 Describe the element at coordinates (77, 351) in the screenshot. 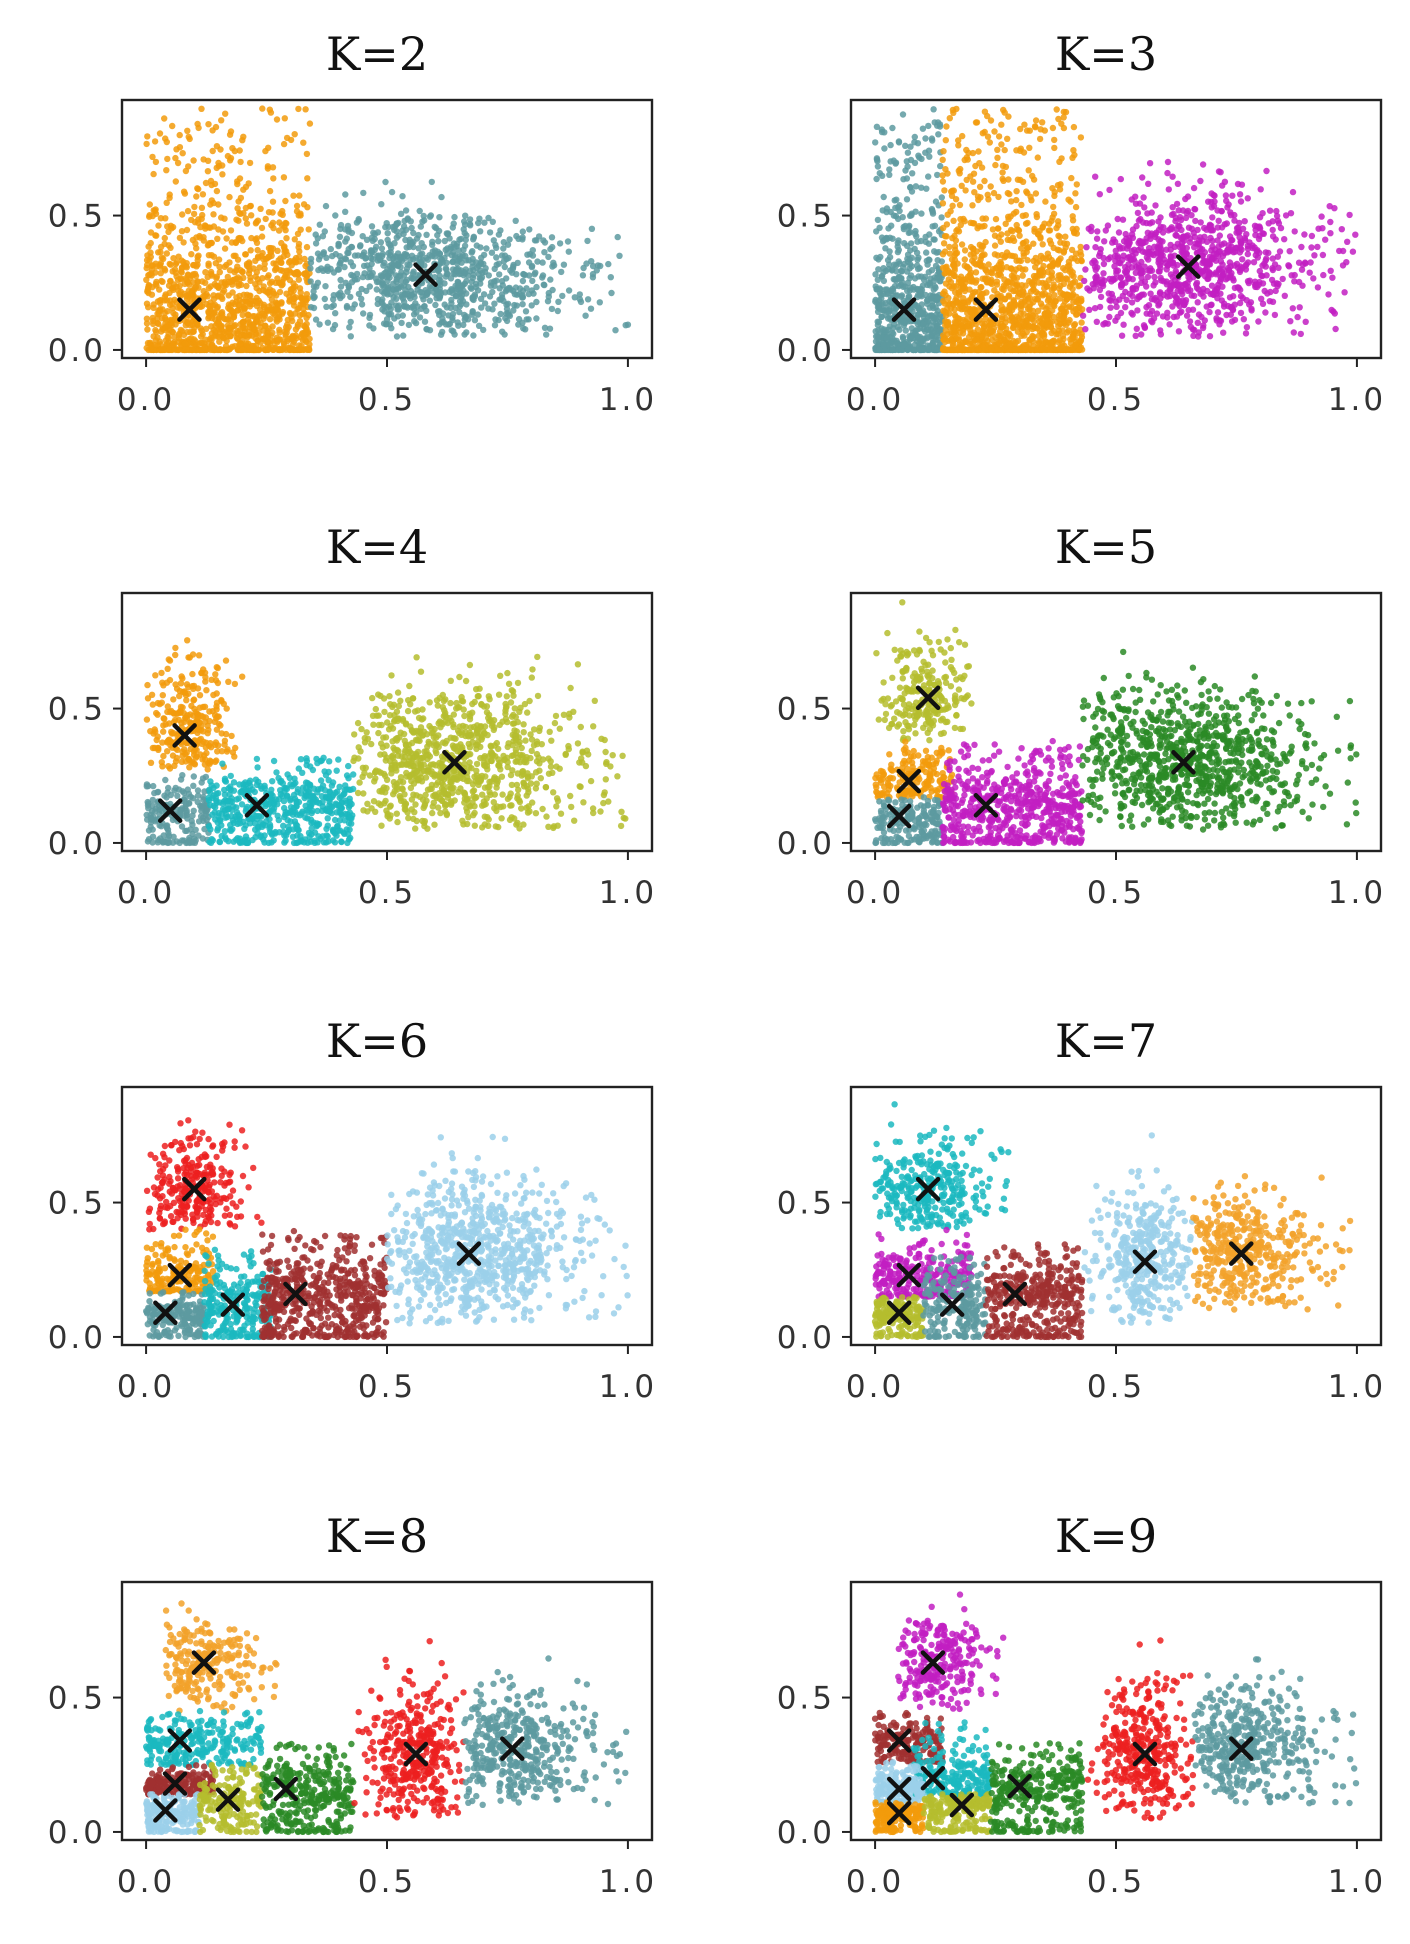

I see `y-tick-label: 0.0` at that location.